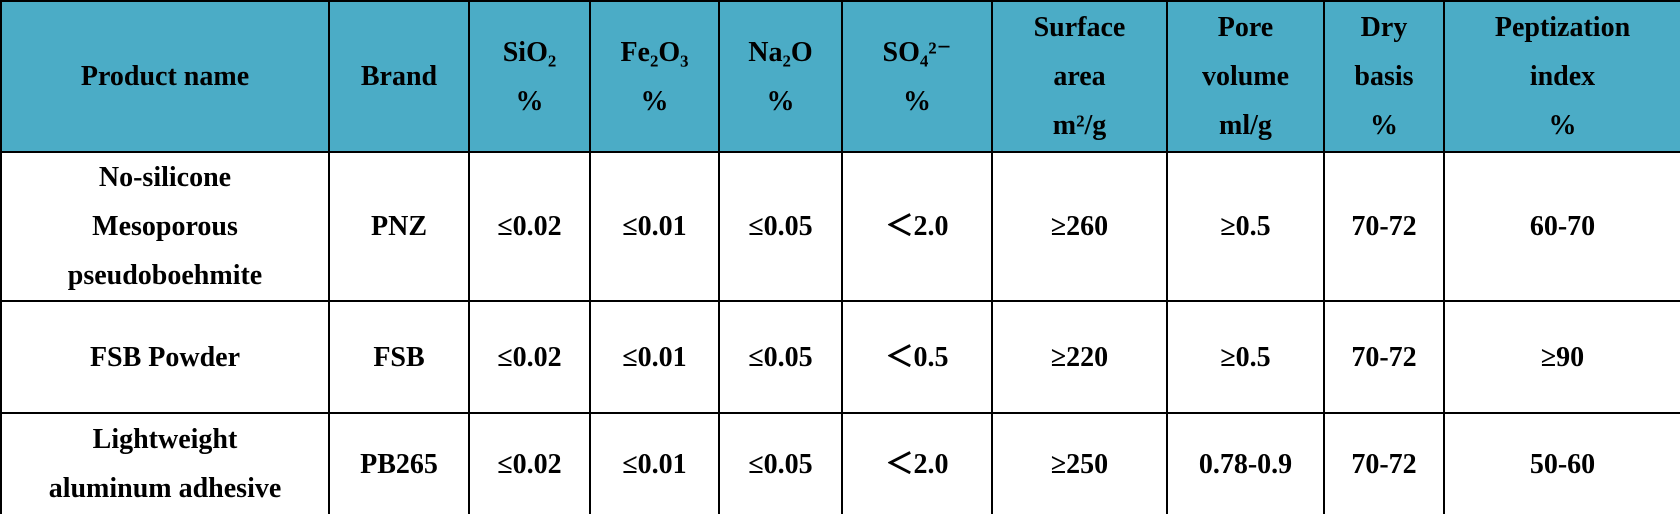  I want to click on cell-line: Peptization, so click(1562, 27).